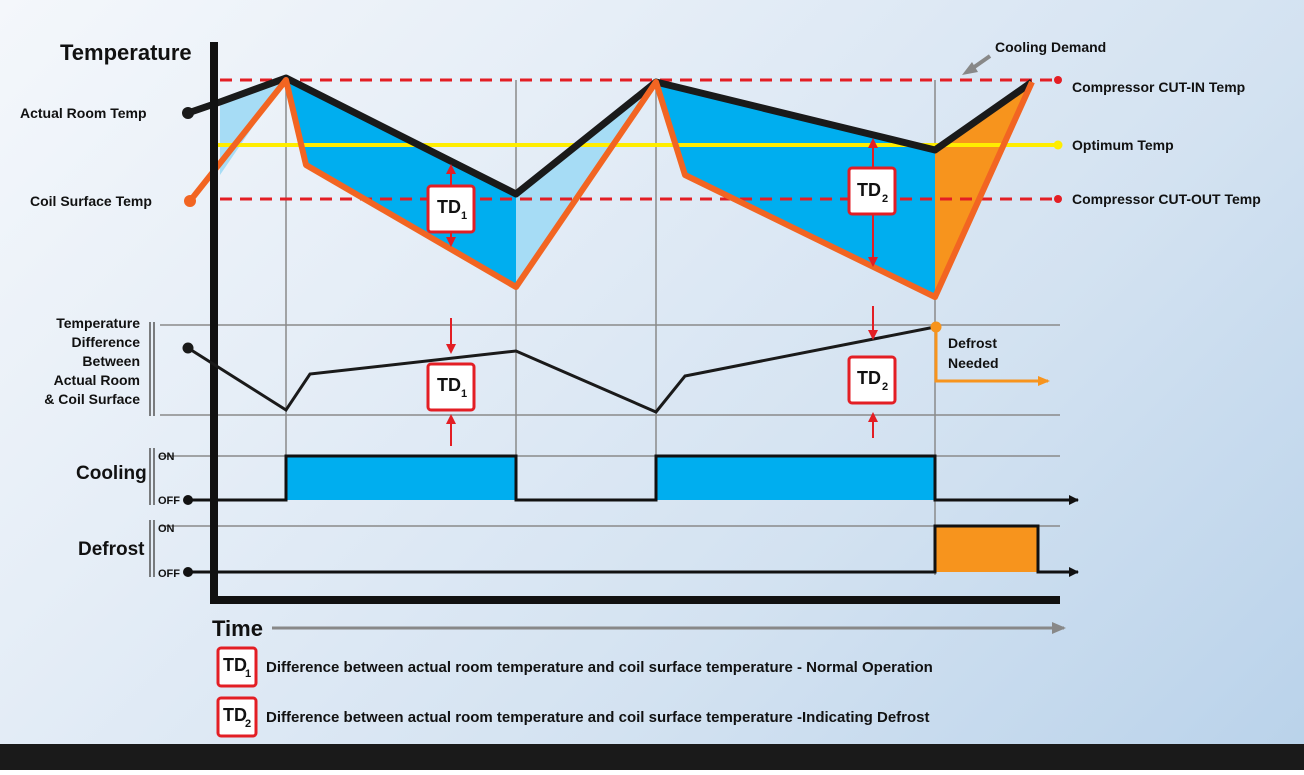 This screenshot has width=1304, height=775. I want to click on actual-room-temp-label: Actual Room Temp, so click(83, 113).